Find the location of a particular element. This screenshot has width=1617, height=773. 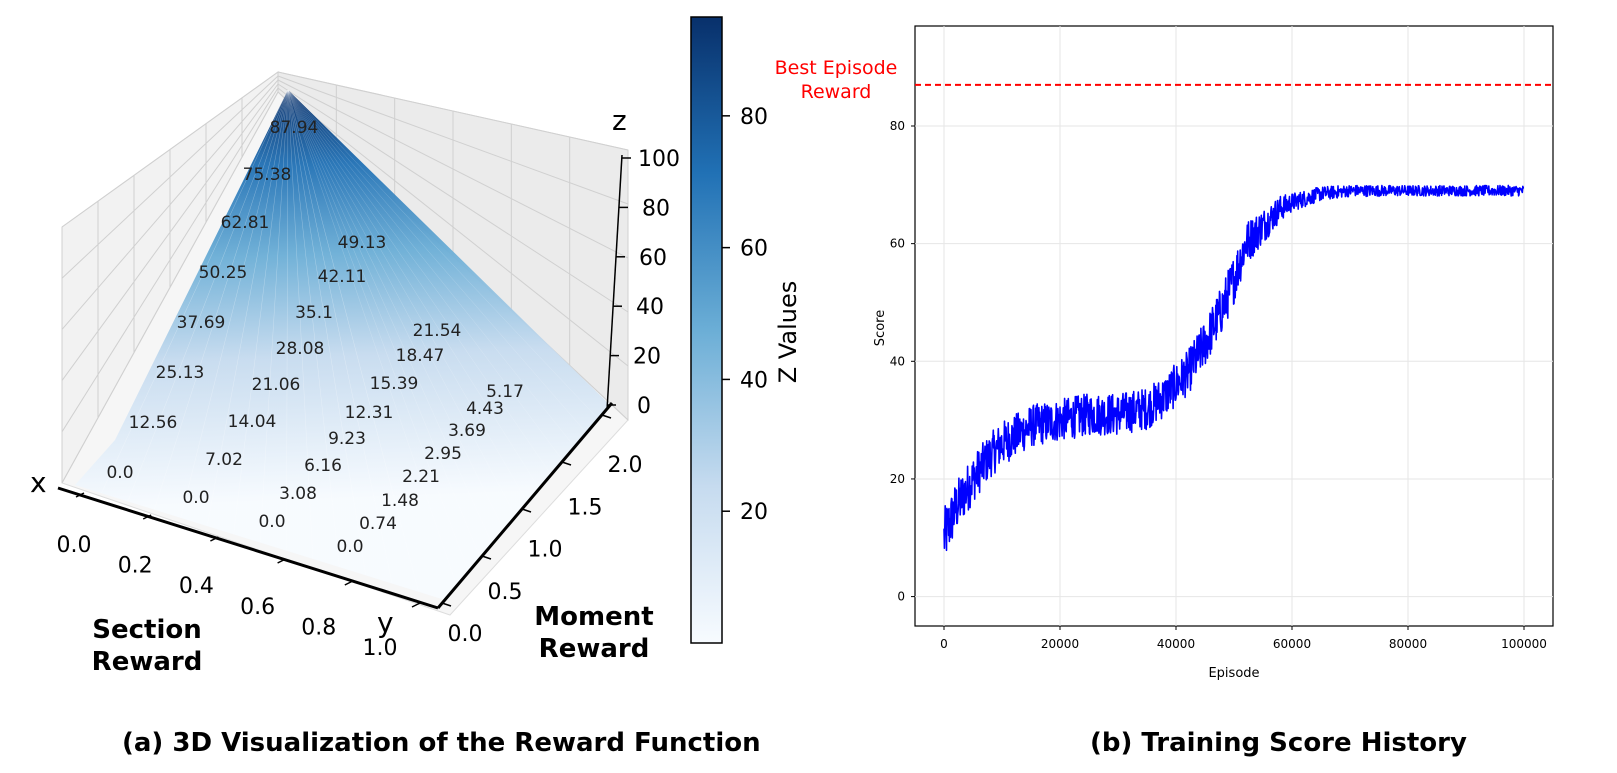

x-axis-label: Section Reward is located at coordinates (147, 646).